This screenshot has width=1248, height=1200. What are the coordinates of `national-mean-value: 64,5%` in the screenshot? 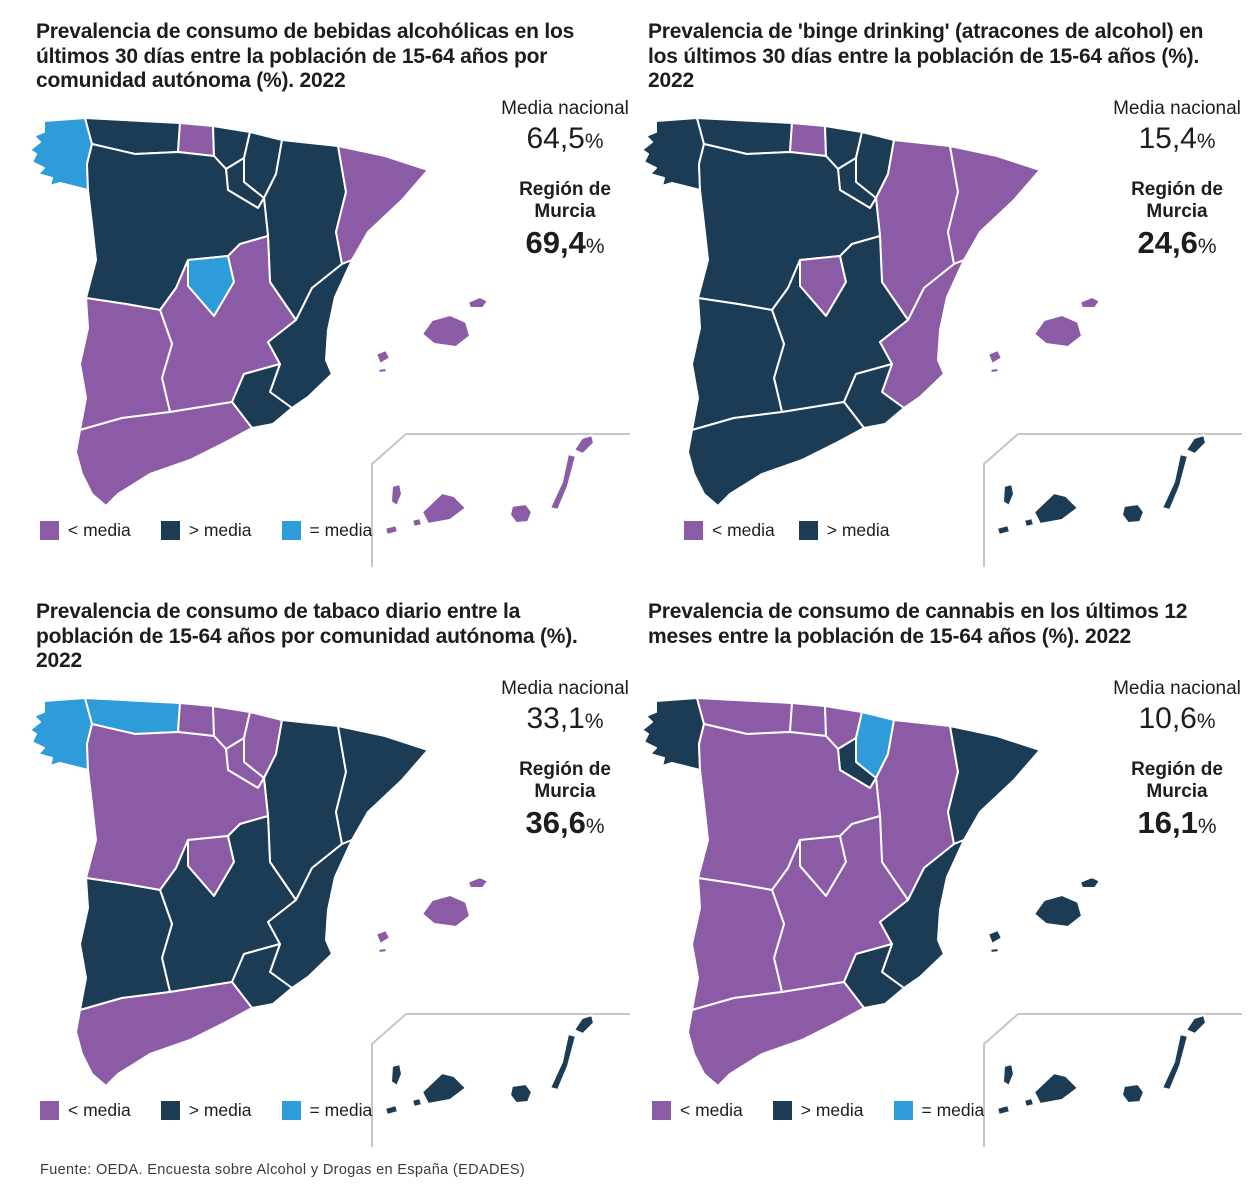 It's located at (565, 139).